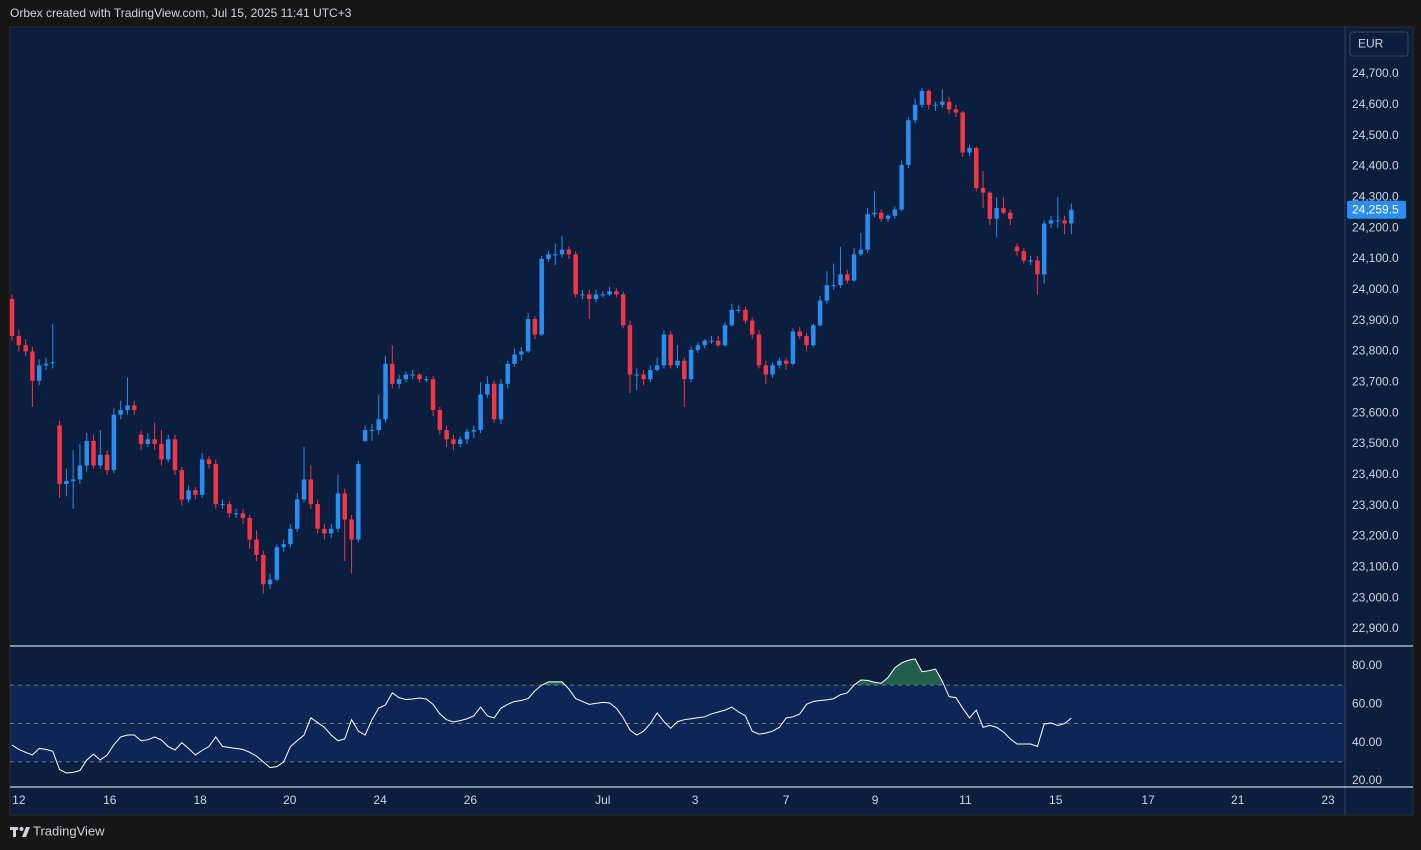 This screenshot has width=1421, height=850. I want to click on y-tick-label: 23,000.0, so click(1375, 597).